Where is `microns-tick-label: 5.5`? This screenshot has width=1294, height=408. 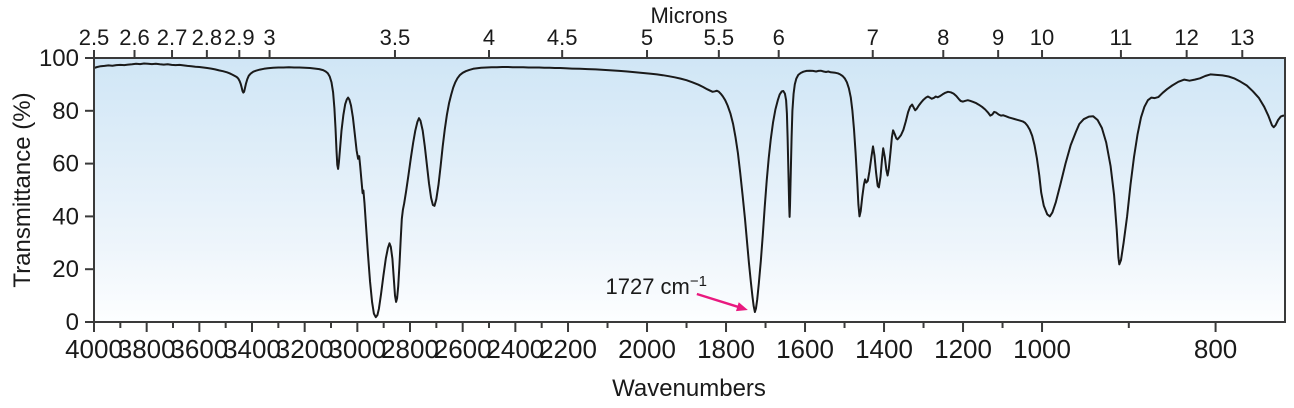 microns-tick-label: 5.5 is located at coordinates (719, 37).